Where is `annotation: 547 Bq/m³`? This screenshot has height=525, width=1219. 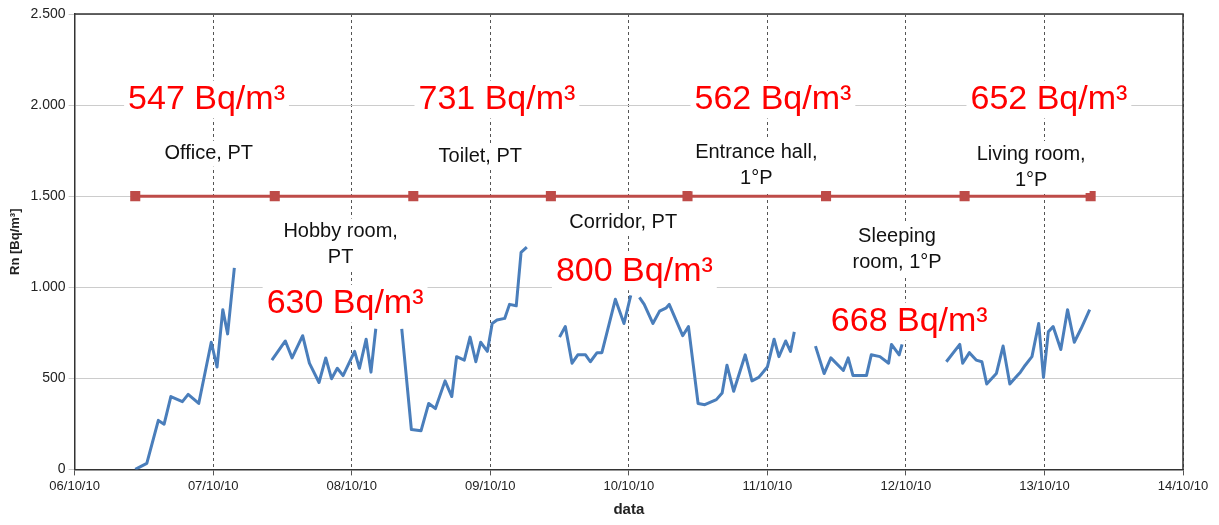 annotation: 547 Bq/m³ is located at coordinates (206, 96).